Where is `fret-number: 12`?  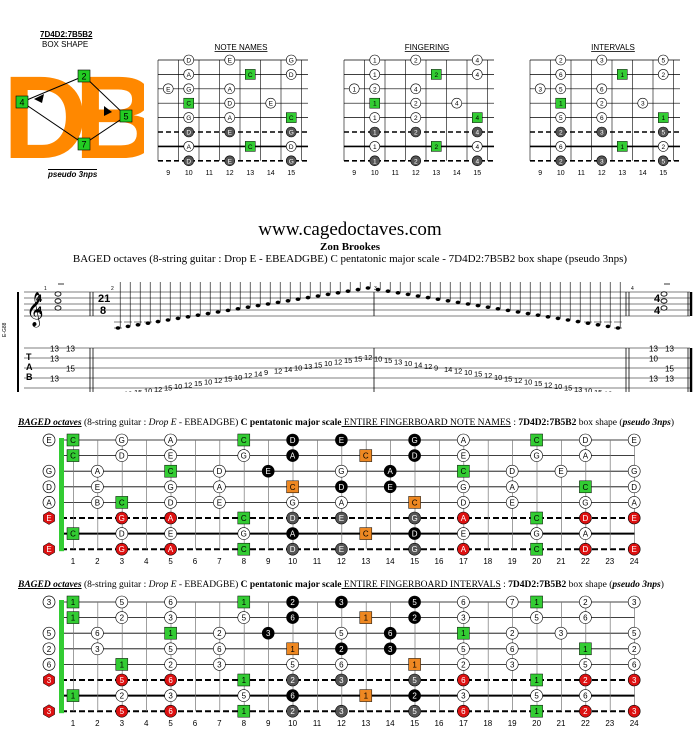 fret-number: 12 is located at coordinates (341, 723).